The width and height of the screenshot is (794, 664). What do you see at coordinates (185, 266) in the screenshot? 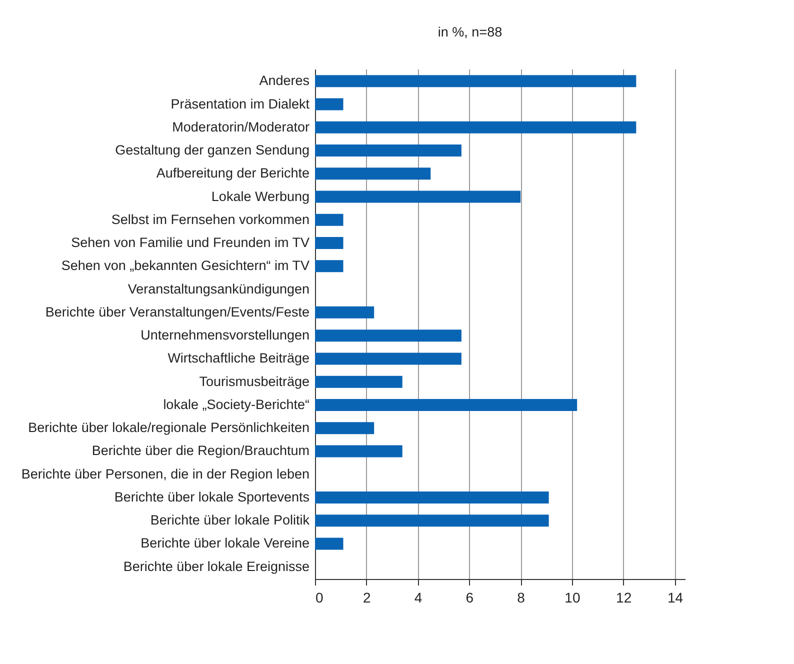
I see `y-tick-label: Sehen von „bekannten Gesichtern“ im TV` at bounding box center [185, 266].